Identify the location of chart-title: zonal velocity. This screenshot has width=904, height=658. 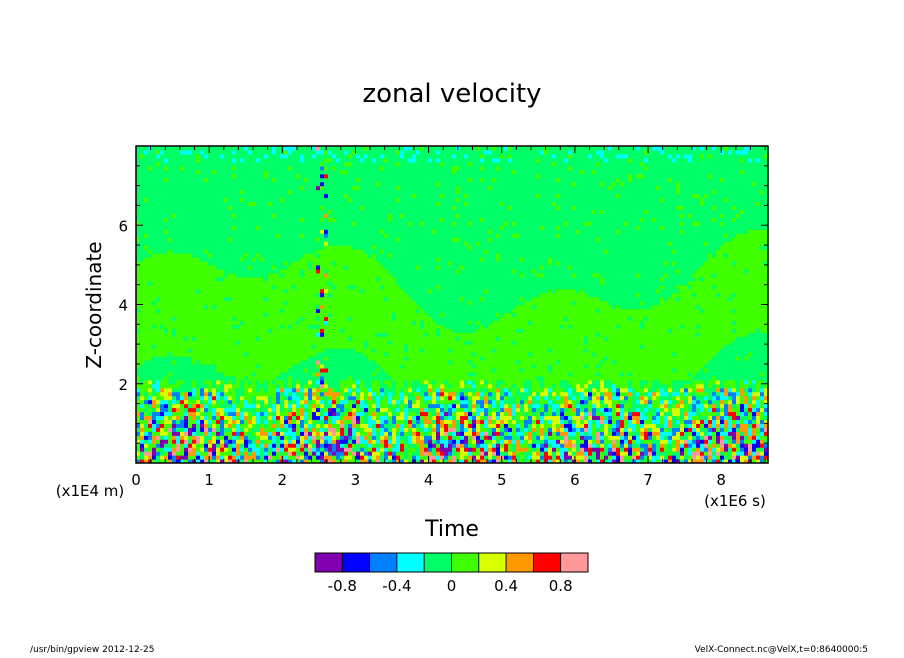
(451, 94).